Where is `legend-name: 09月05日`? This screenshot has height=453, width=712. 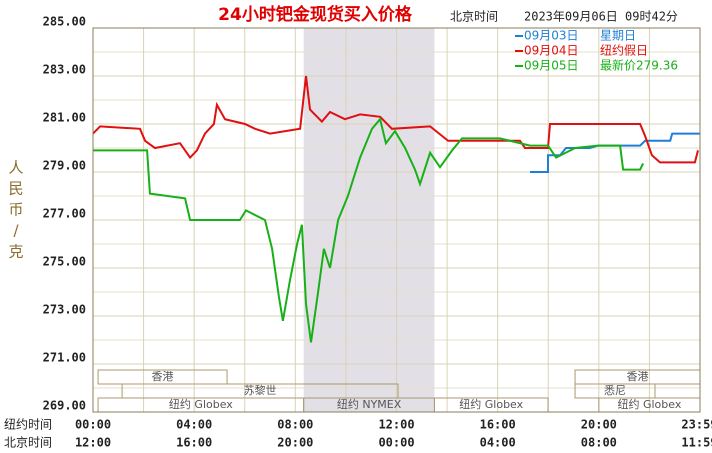
legend-name: 09月05日 is located at coordinates (551, 66).